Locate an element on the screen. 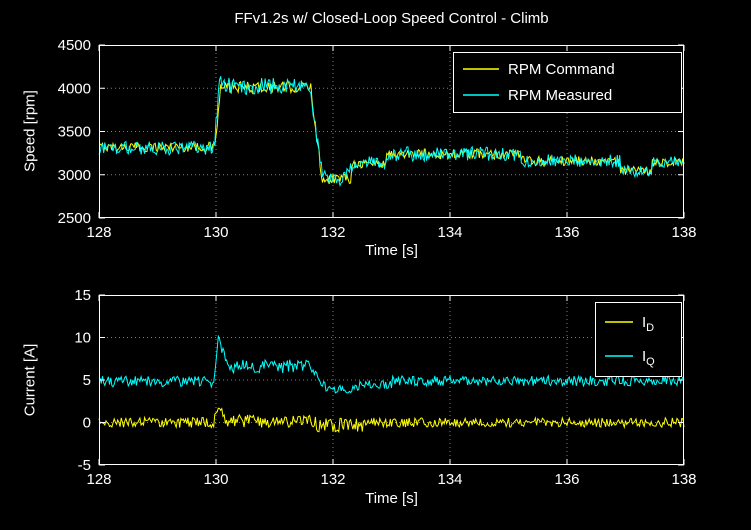 The image size is (751, 530). legend: RPM Command RPM Measured is located at coordinates (567, 82).